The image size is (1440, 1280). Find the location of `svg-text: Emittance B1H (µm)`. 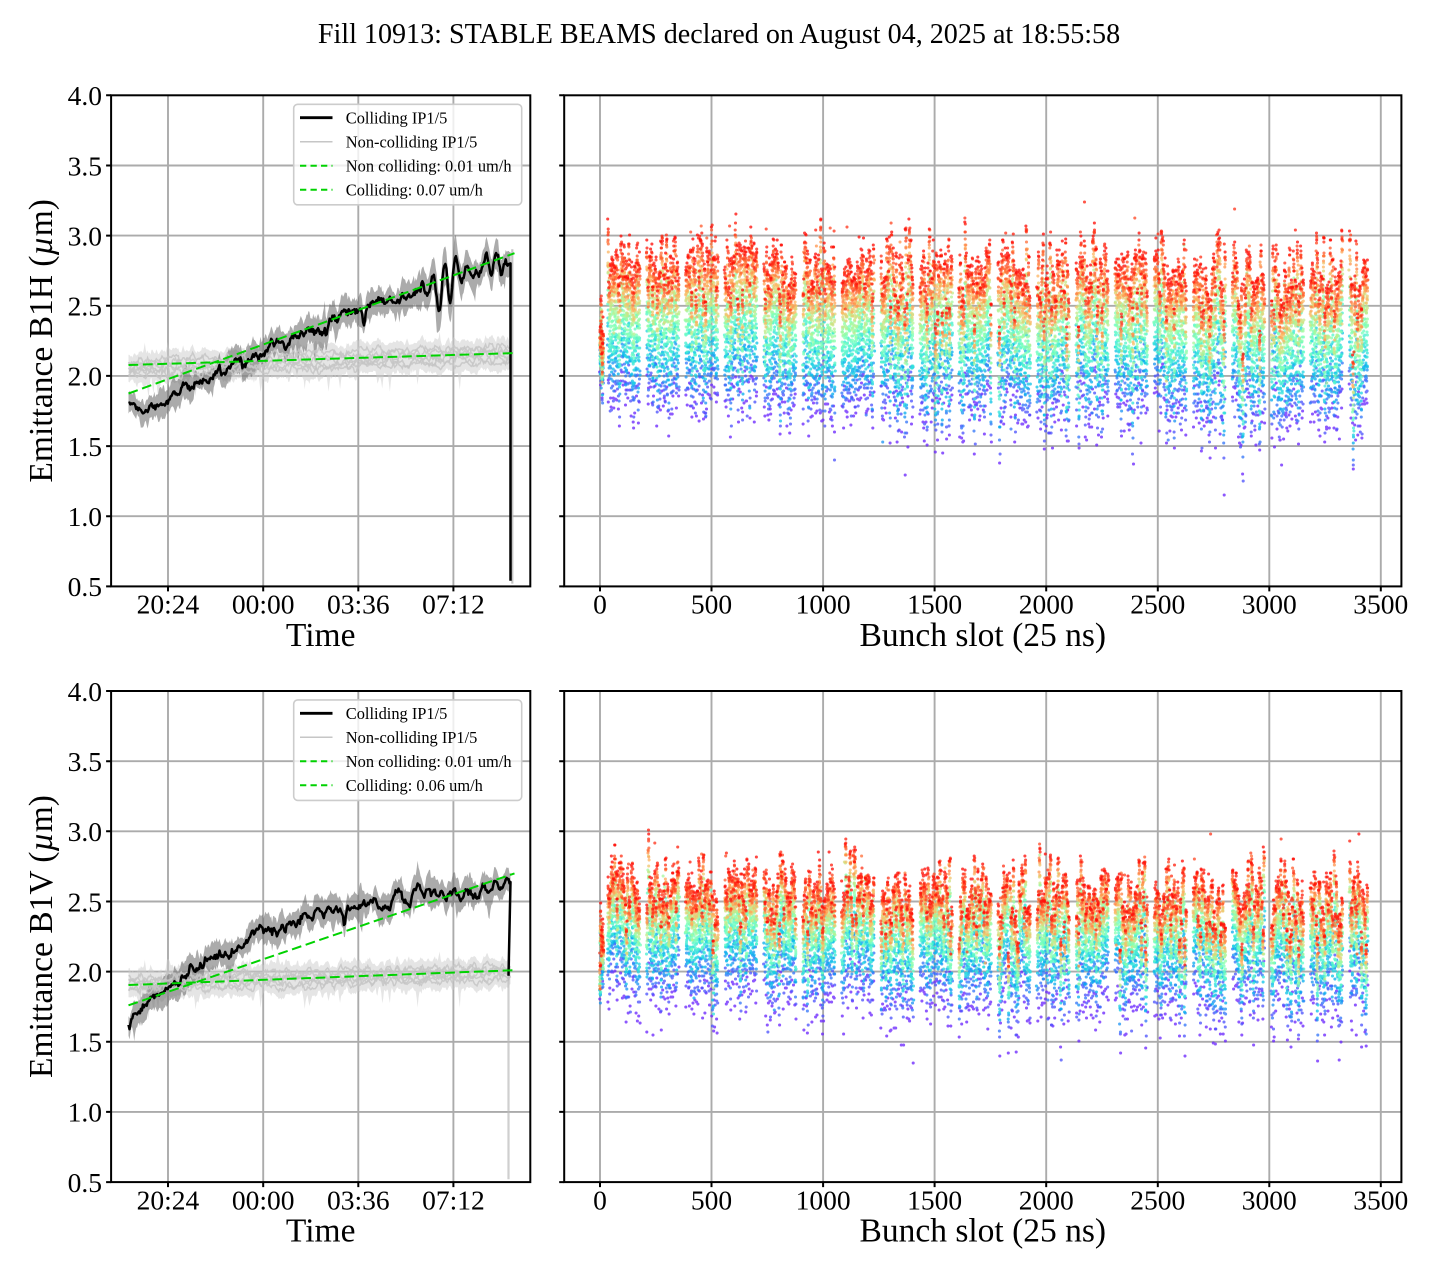

svg-text: Emittance B1H (µm) is located at coordinates (41, 341).